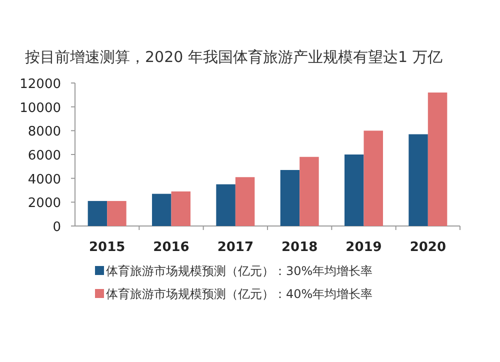 The image size is (500, 362). Describe the element at coordinates (299, 247) in the screenshot. I see `x-tick-label: 2018` at that location.